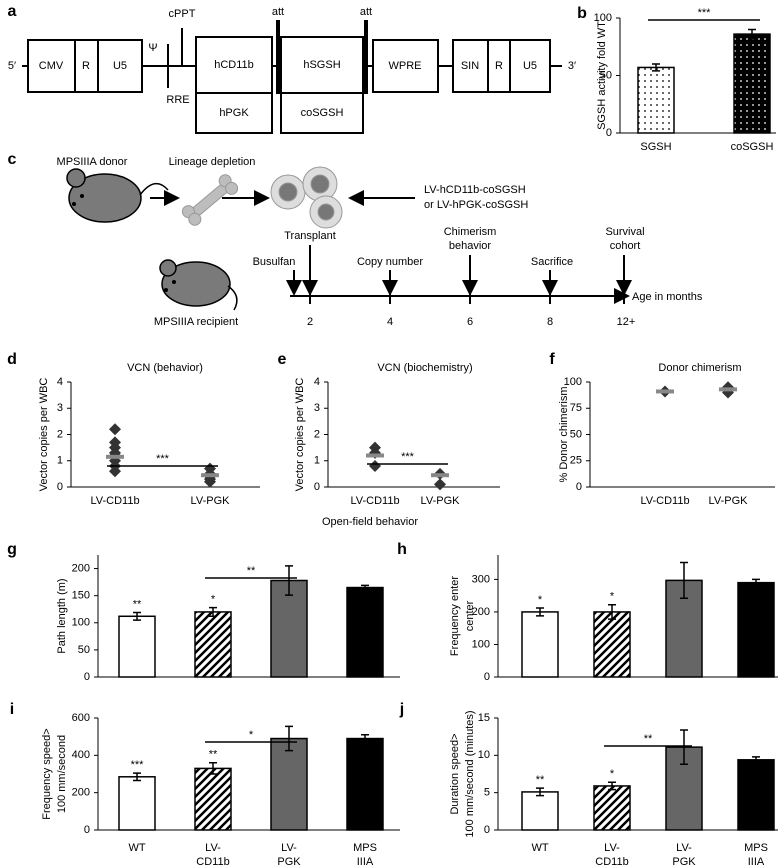 The image size is (778, 868). Describe the element at coordinates (572, 66) in the screenshot. I see `end-label: 3′` at that location.